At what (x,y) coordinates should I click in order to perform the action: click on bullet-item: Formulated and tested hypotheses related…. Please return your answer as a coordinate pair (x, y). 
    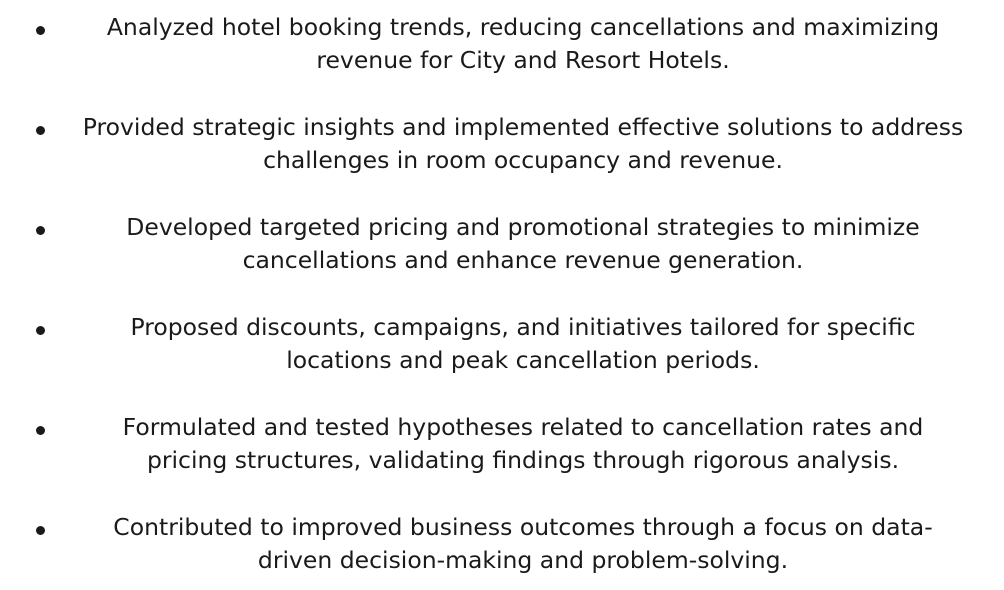
    Looking at the image, I should click on (502, 446).